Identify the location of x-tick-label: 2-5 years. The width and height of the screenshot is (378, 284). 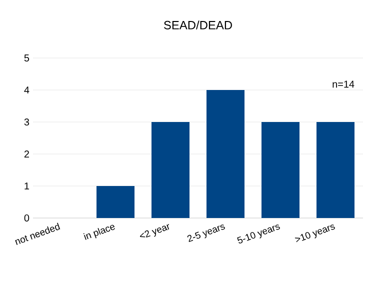
(206, 233).